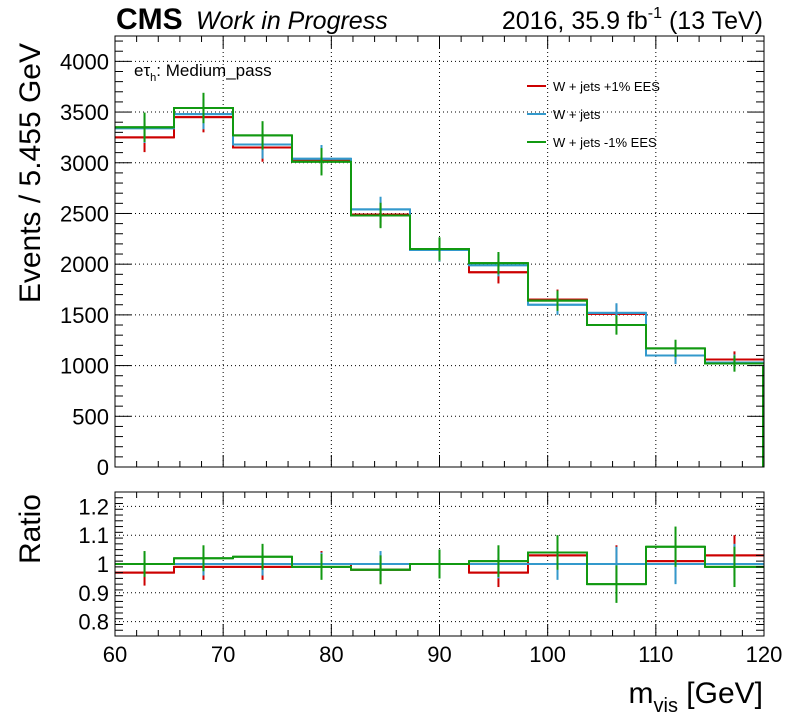 The width and height of the screenshot is (796, 722). I want to click on upper-y-tick-label: 4000, so click(84, 61).